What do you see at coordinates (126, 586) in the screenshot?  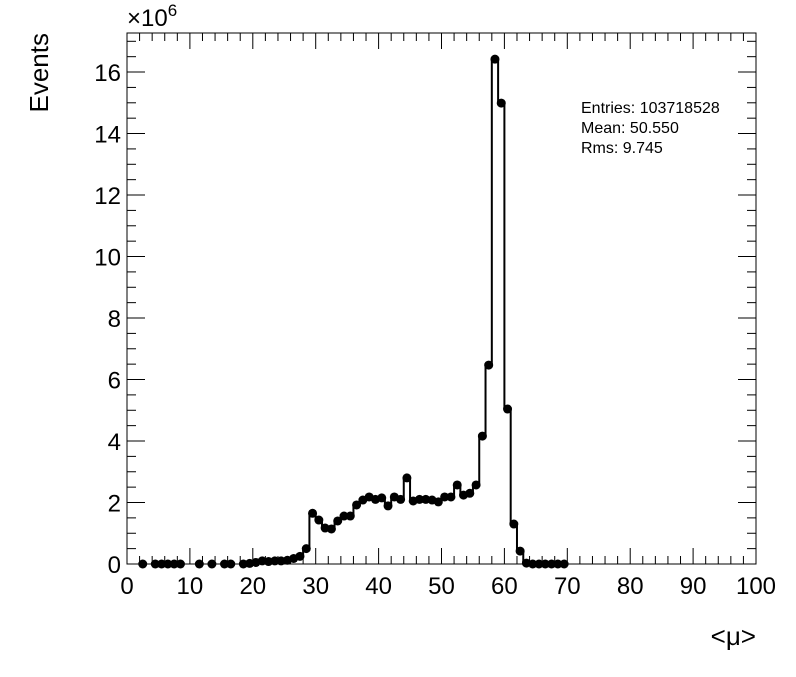 I see `x-tick-label: 0` at bounding box center [126, 586].